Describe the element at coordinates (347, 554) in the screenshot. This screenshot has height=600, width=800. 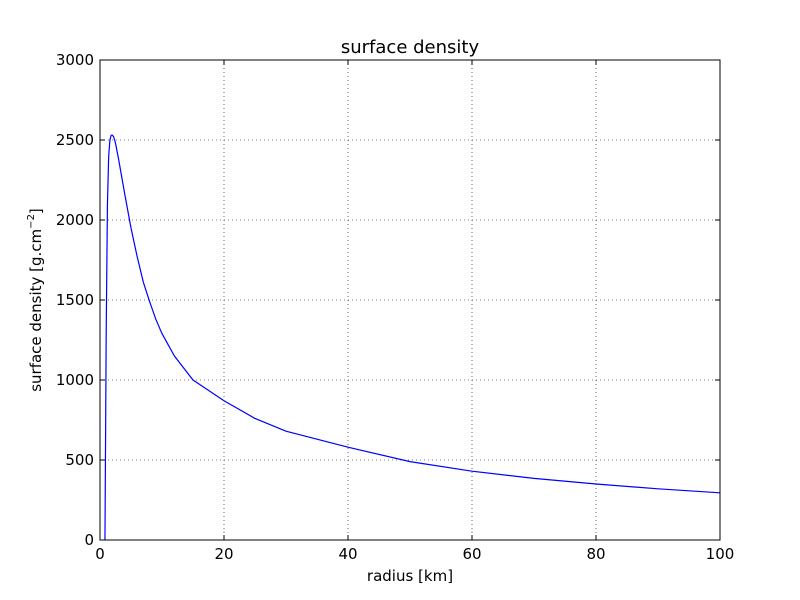
I see `x-tick-label: 40` at that location.